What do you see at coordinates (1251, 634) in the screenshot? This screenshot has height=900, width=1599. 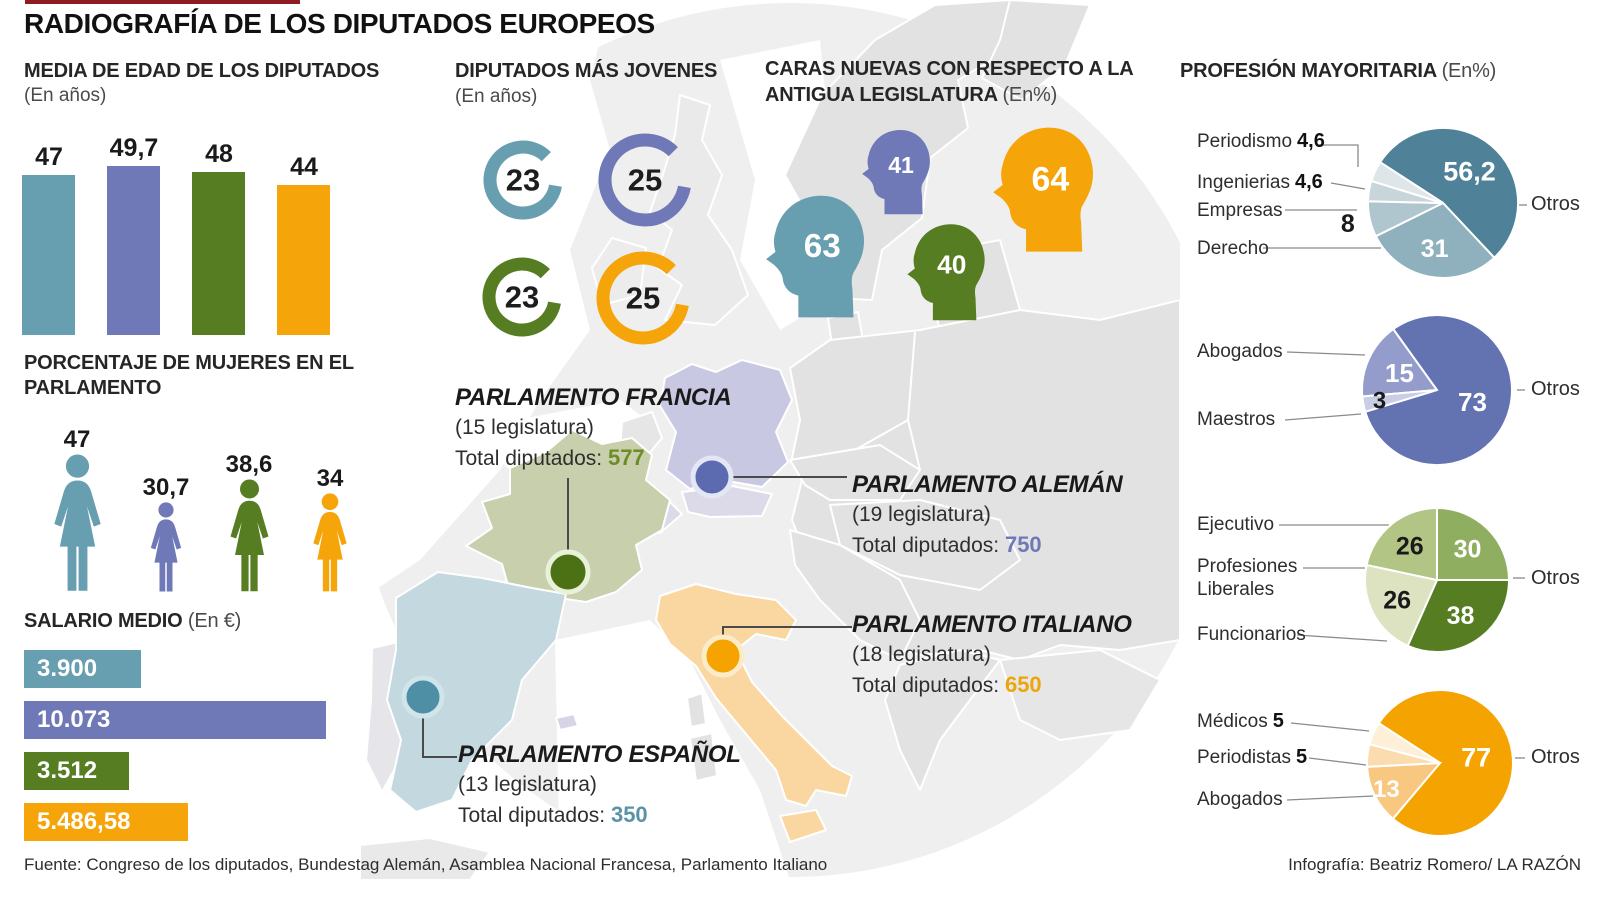 I see `pie-category-label: Funcionarios` at bounding box center [1251, 634].